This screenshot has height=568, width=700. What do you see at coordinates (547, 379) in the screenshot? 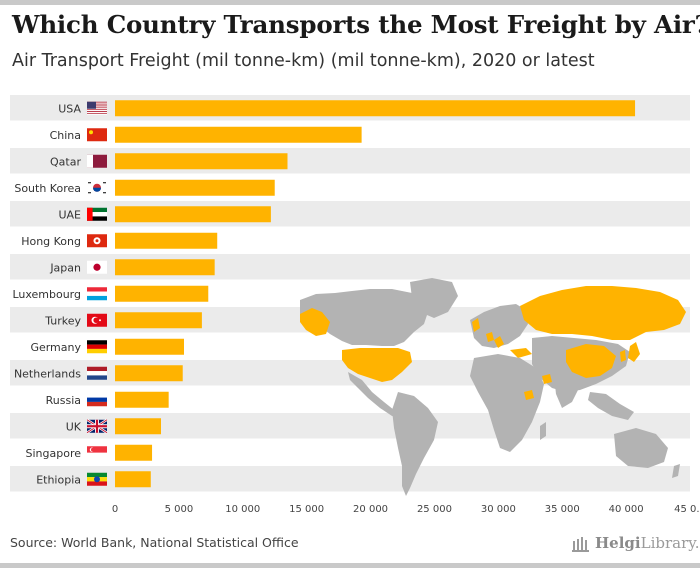
I see `map-qatar-uae` at bounding box center [547, 379].